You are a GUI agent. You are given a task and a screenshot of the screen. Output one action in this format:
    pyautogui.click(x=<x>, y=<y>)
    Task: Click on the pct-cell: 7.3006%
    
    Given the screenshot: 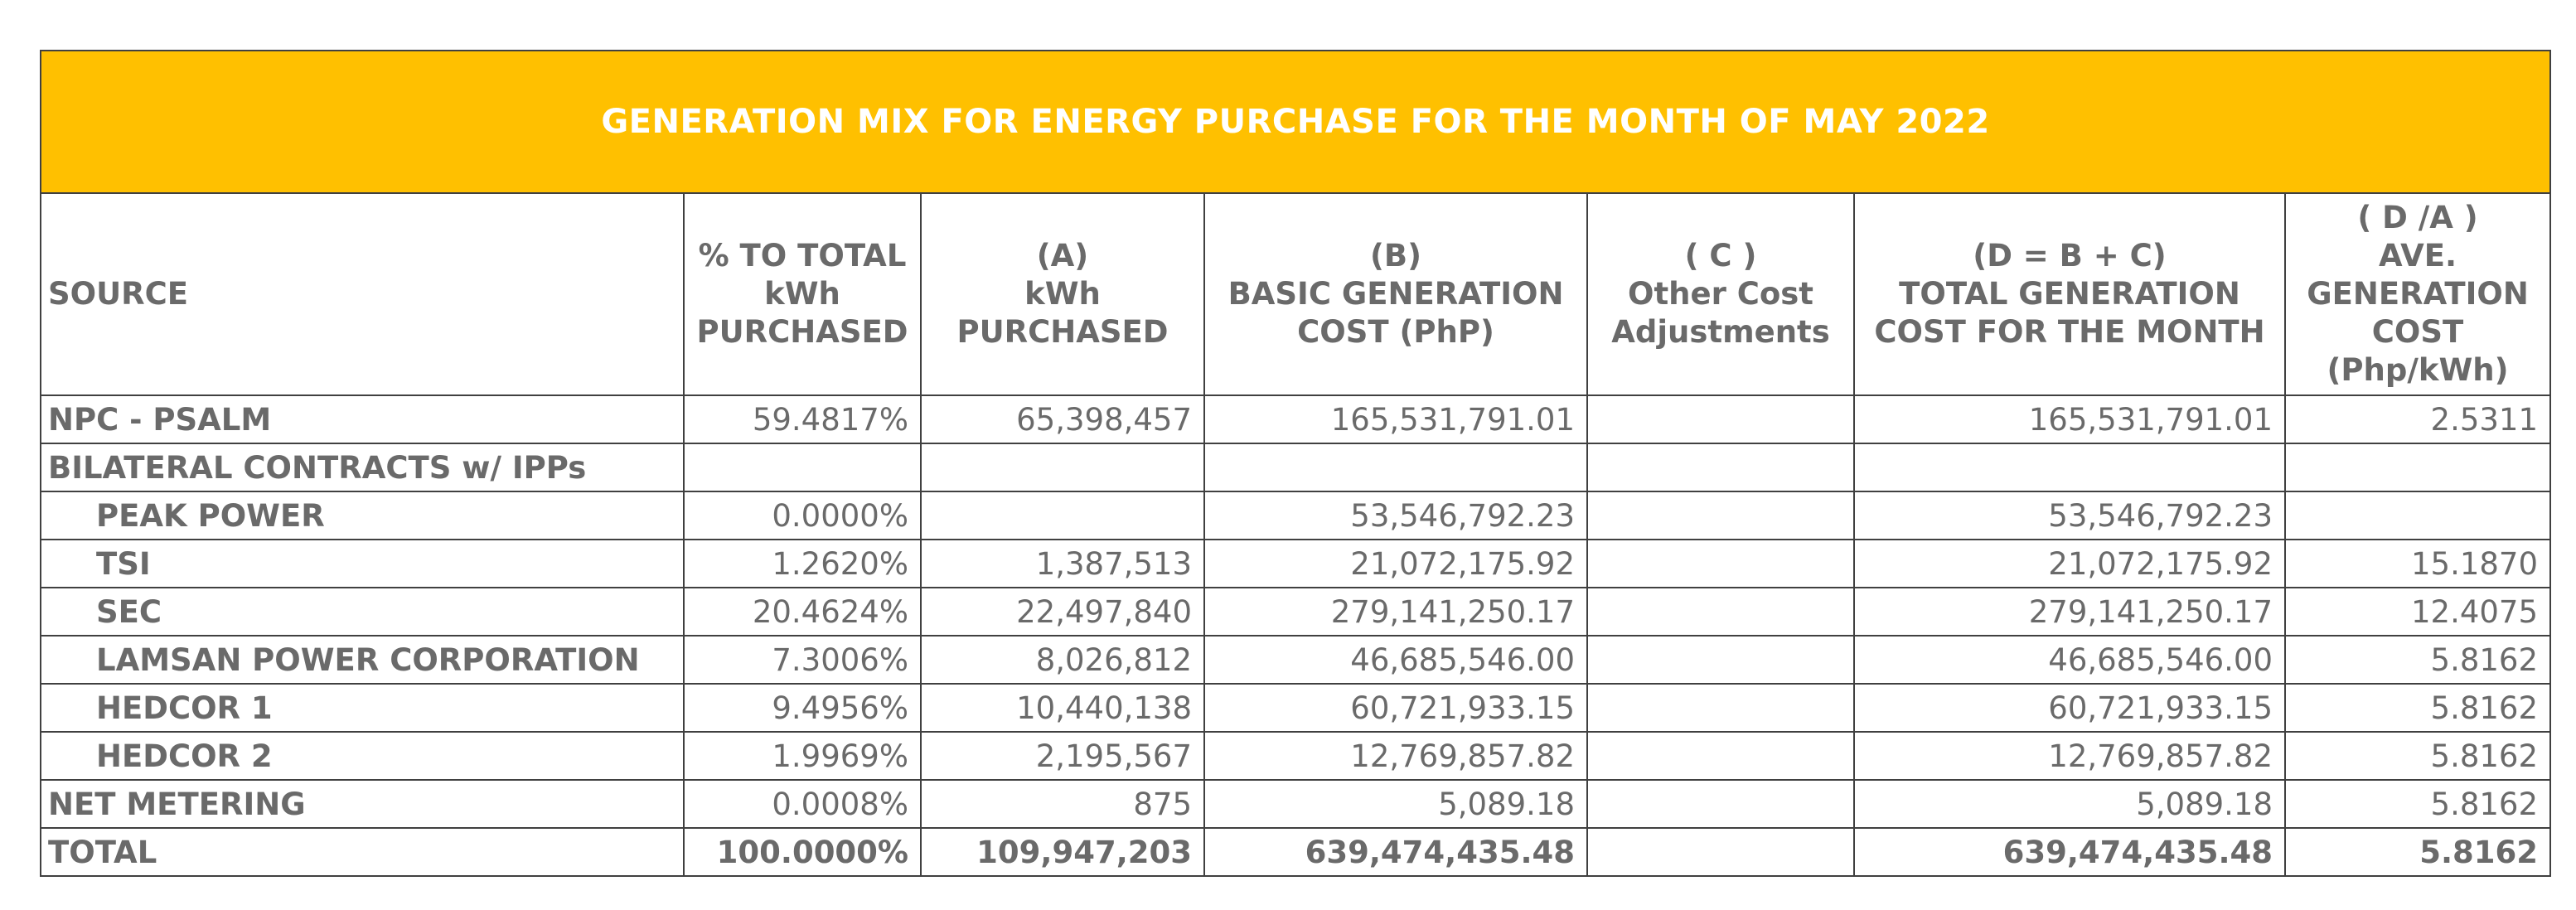 What is the action you would take?
    pyautogui.click(x=802, y=660)
    